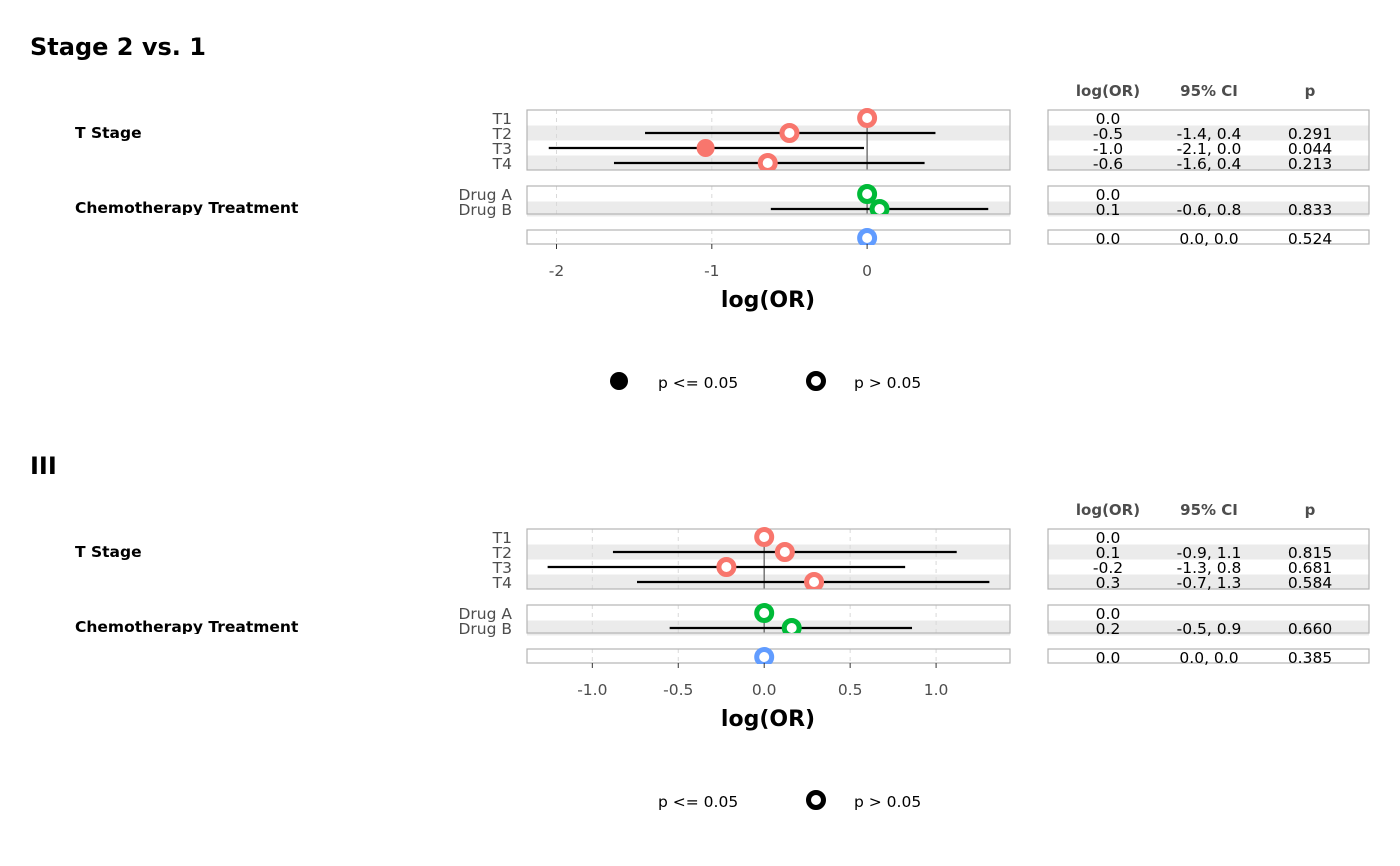  What do you see at coordinates (1310, 149) in the screenshot?
I see `p-value-cell: 0.044` at bounding box center [1310, 149].